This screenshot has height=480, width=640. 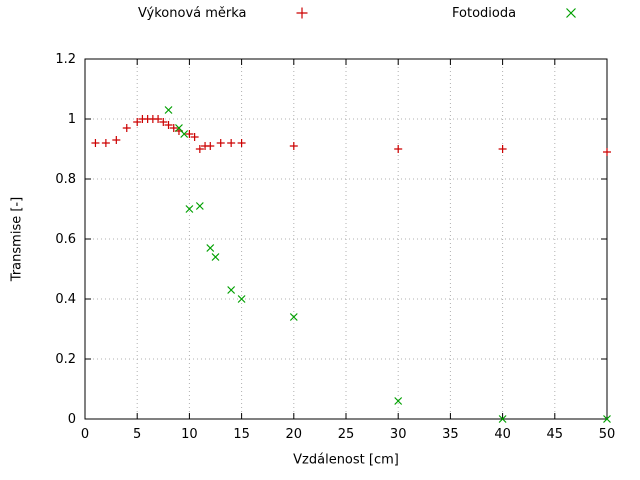 I want to click on legend-label-fotodioda: Fotodioda, so click(x=484, y=13).